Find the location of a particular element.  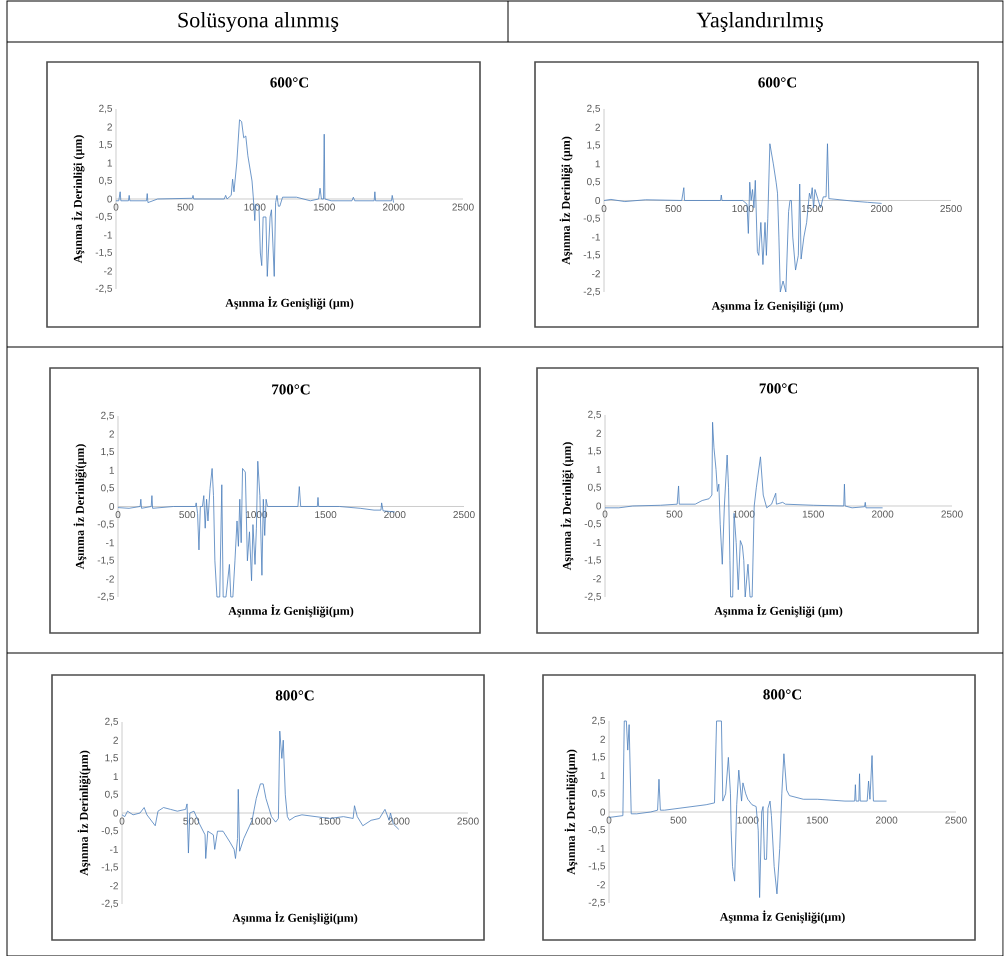

text: Solüsyona alınmış is located at coordinates (258, 21).